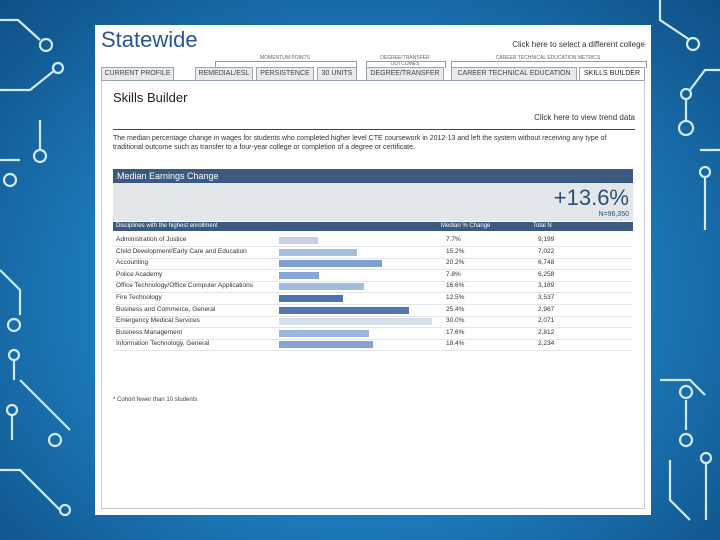  Describe the element at coordinates (374, 129) in the screenshot. I see `title-rule` at that location.